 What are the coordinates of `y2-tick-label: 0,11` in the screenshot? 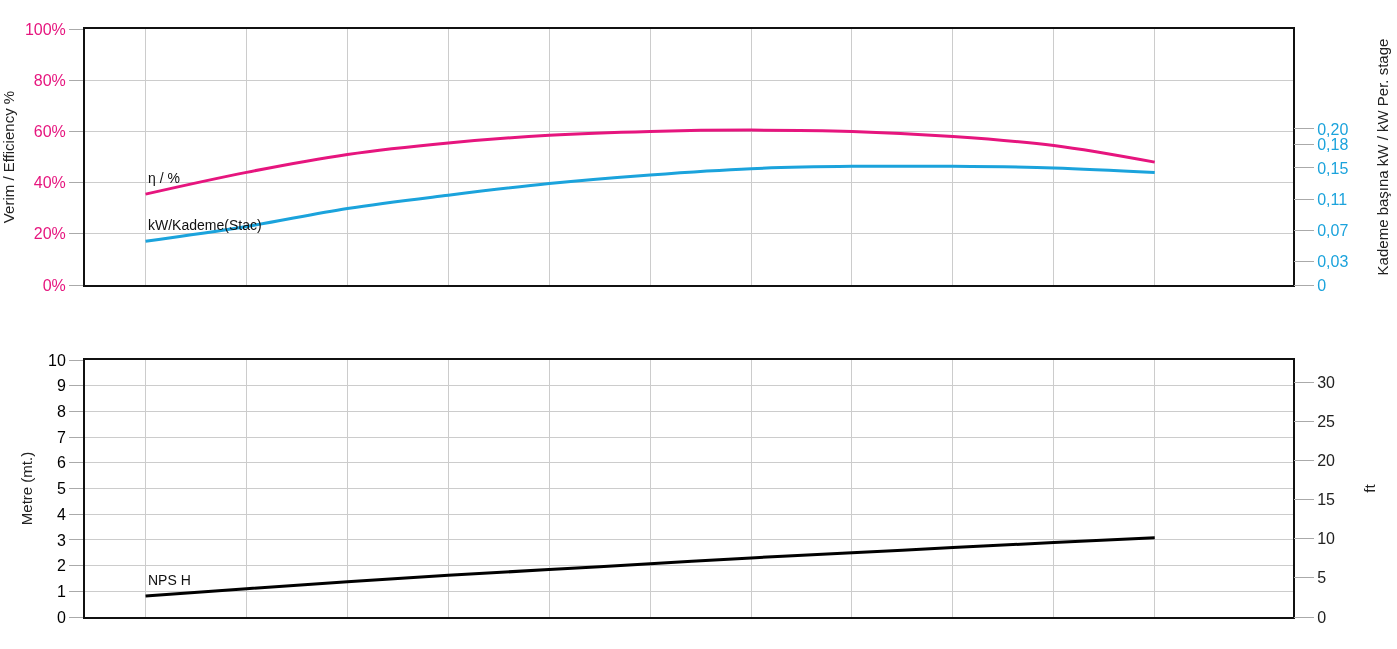 It's located at (1332, 199).